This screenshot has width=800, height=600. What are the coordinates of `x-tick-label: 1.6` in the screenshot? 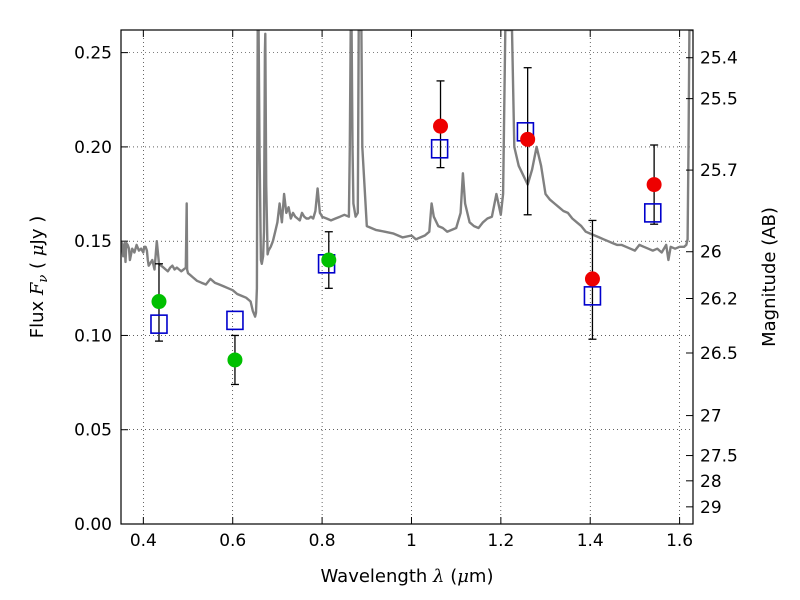 It's located at (679, 541).